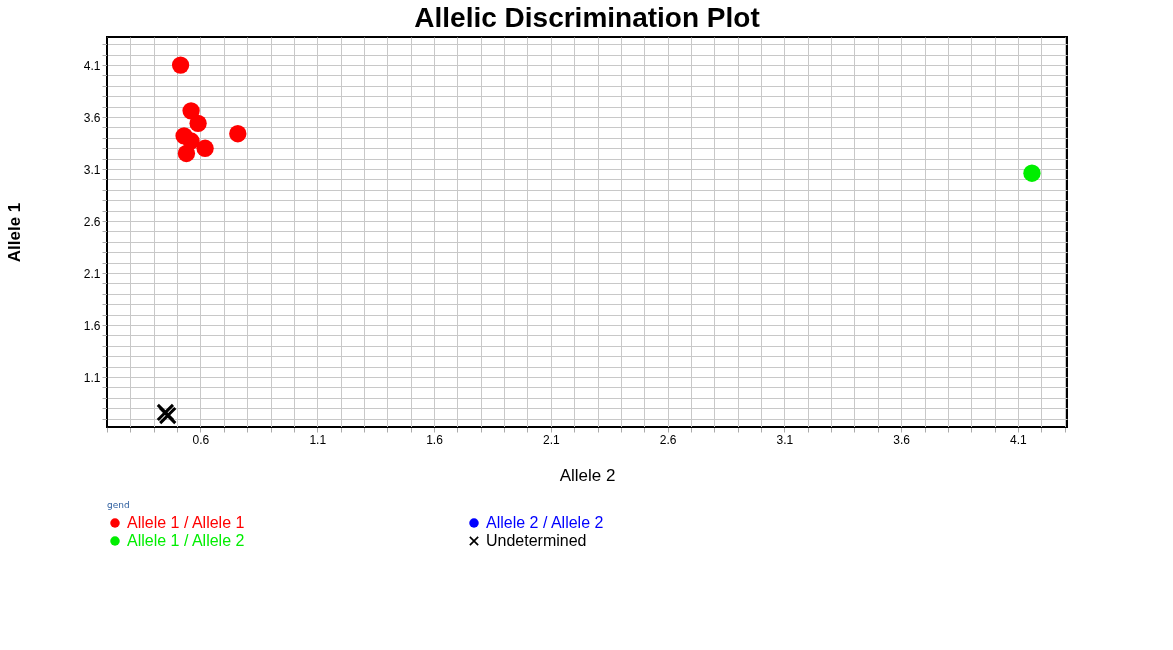 The image size is (1173, 650). Describe the element at coordinates (201, 439) in the screenshot. I see `x-tick-label: 0.6` at that location.